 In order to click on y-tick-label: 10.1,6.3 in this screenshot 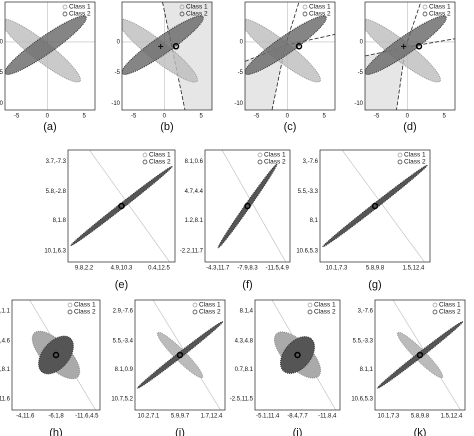, I will do `click(55, 251)`.